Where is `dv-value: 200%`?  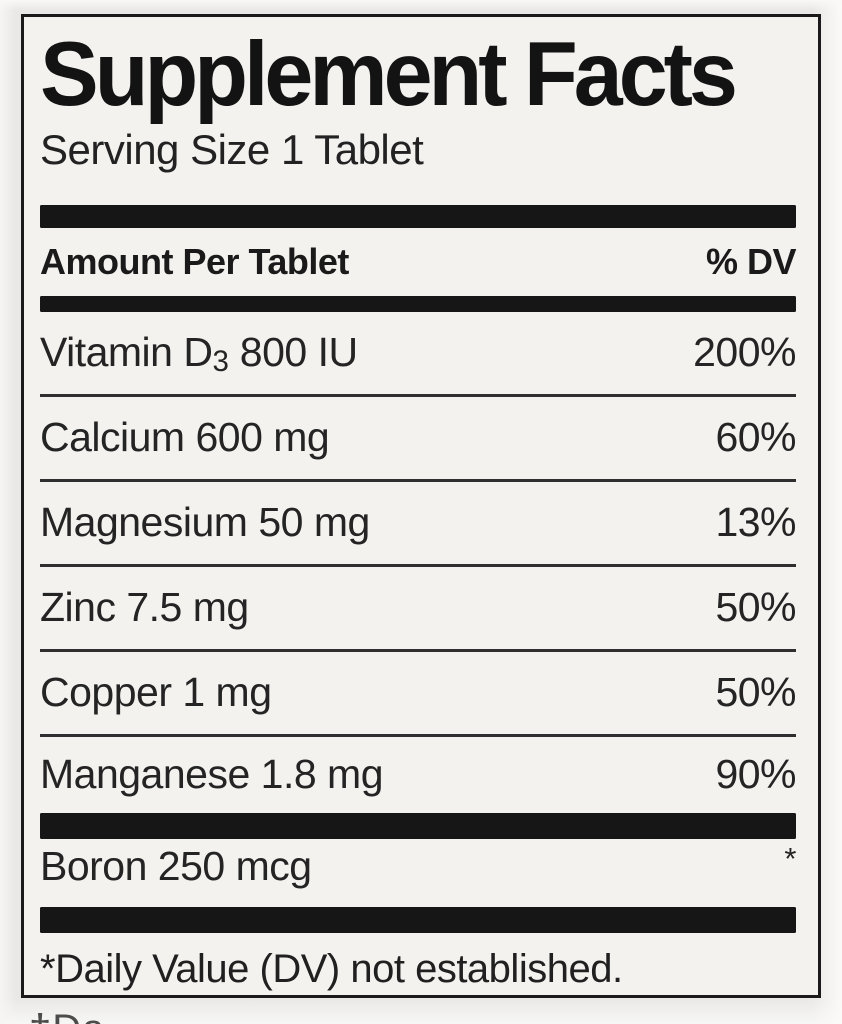 dv-value: 200% is located at coordinates (744, 352).